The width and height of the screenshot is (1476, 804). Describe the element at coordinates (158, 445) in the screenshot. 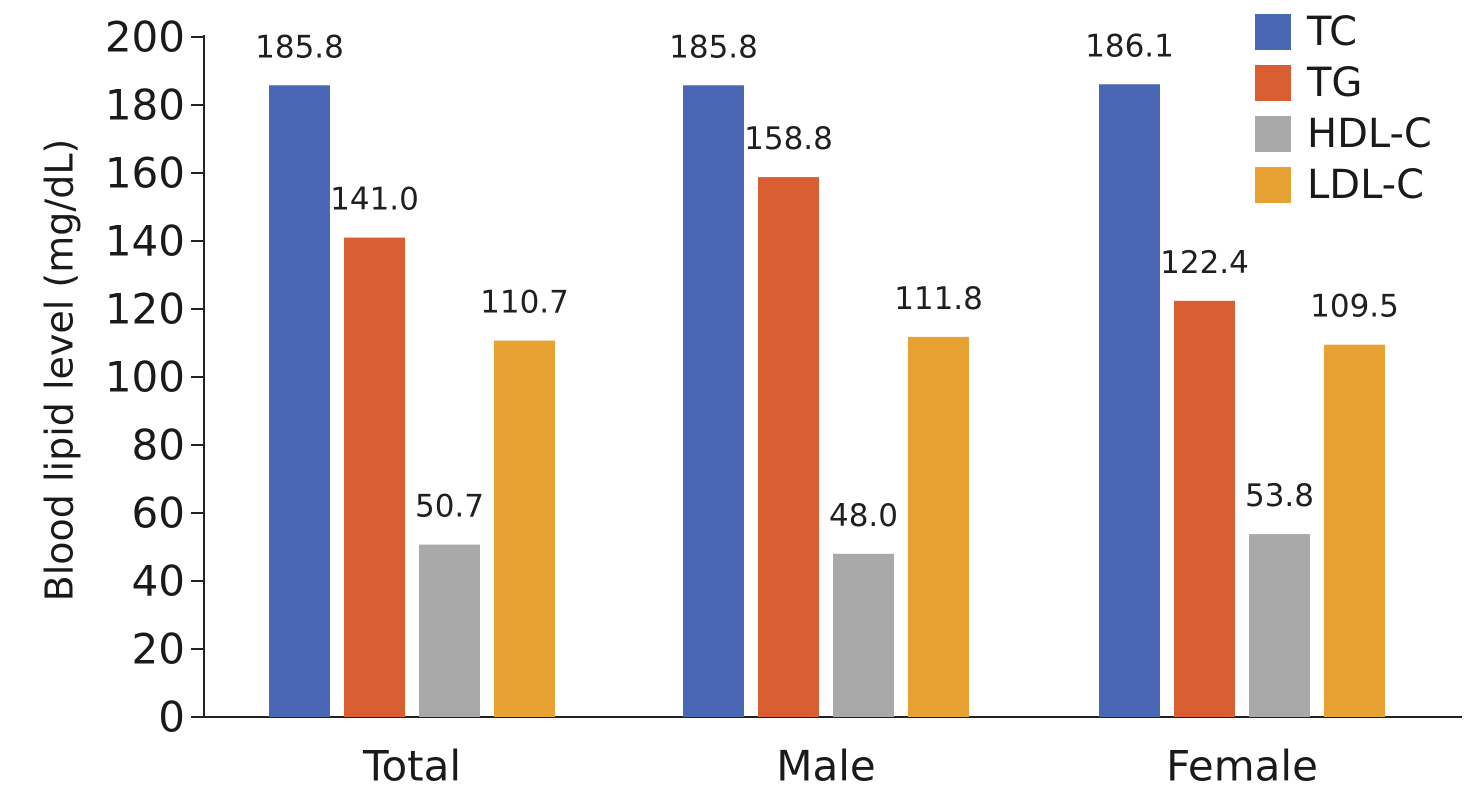

I see `y-tick-label: 80` at that location.